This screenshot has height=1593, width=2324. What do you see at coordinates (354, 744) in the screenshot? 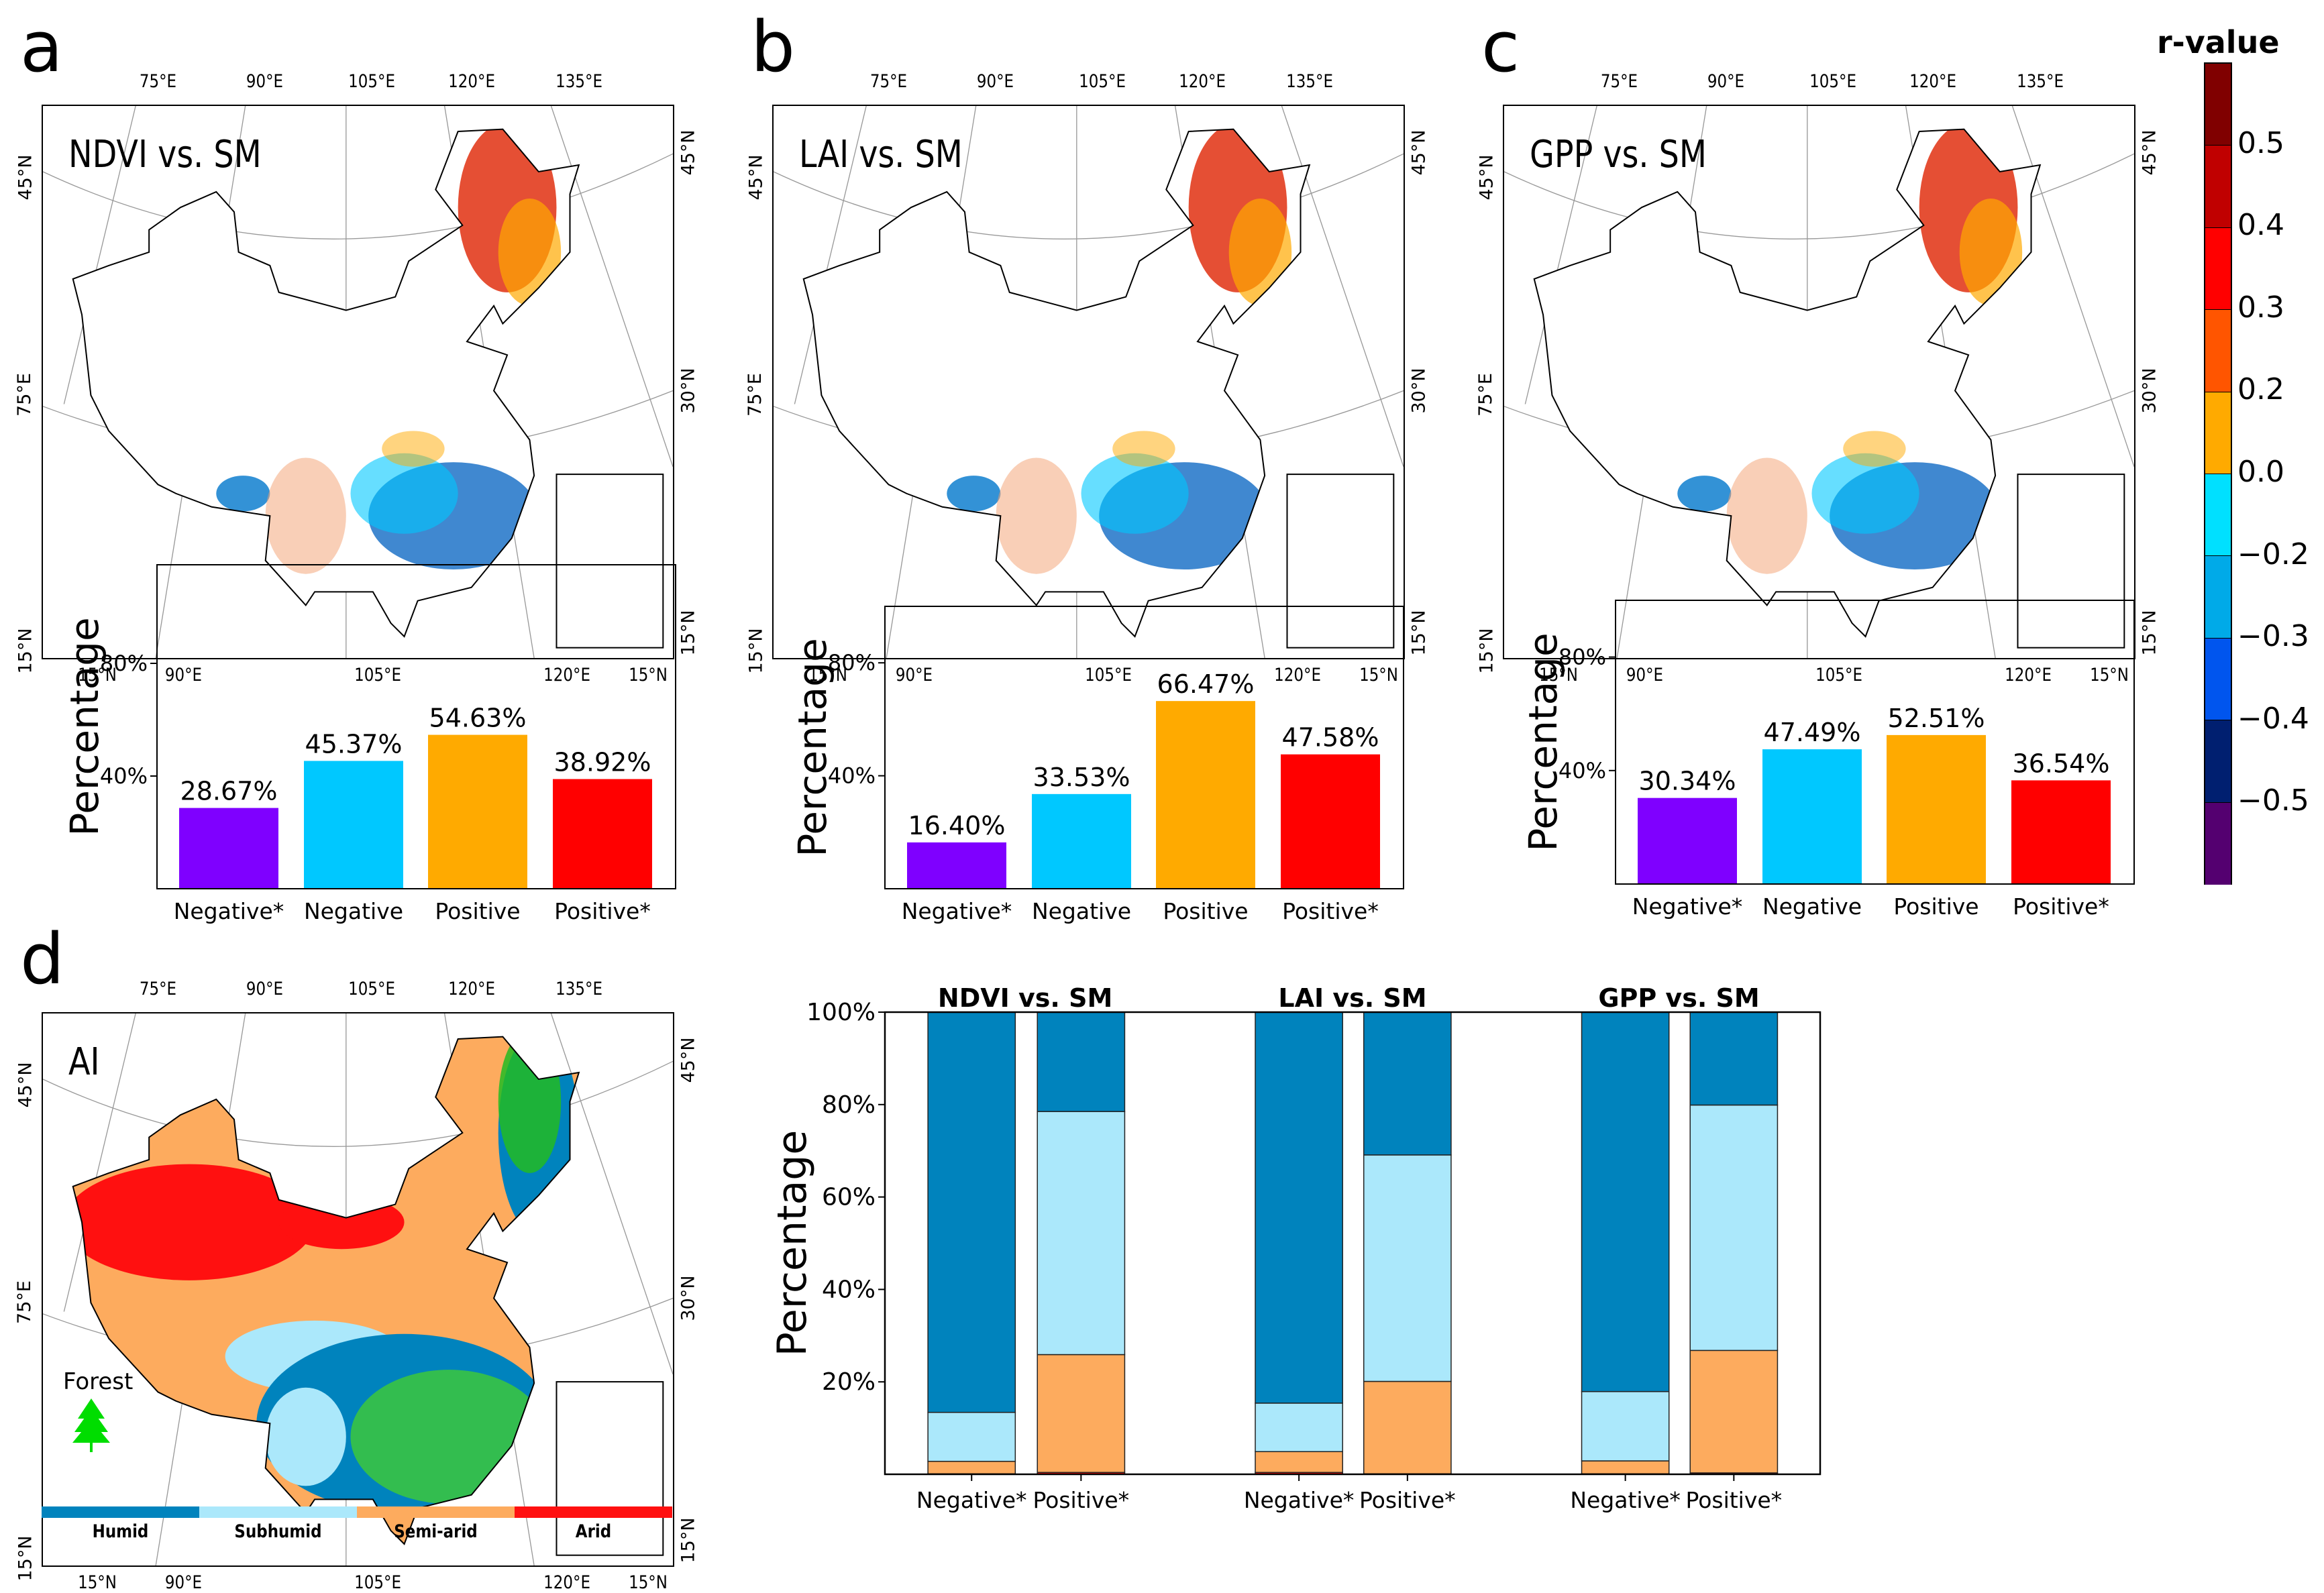
I see `value-label: 45.37%` at bounding box center [354, 744].